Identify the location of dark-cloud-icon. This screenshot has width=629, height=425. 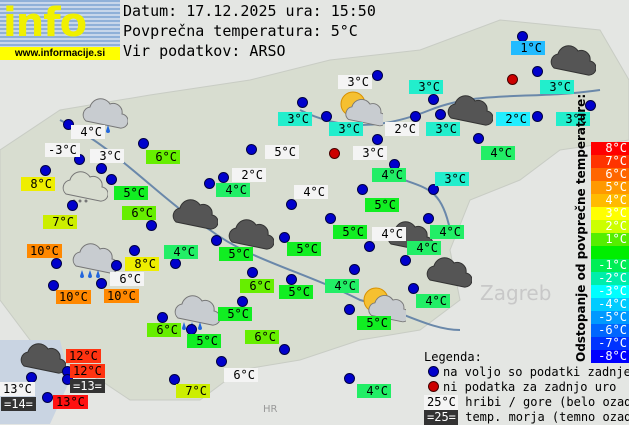
(572, 64).